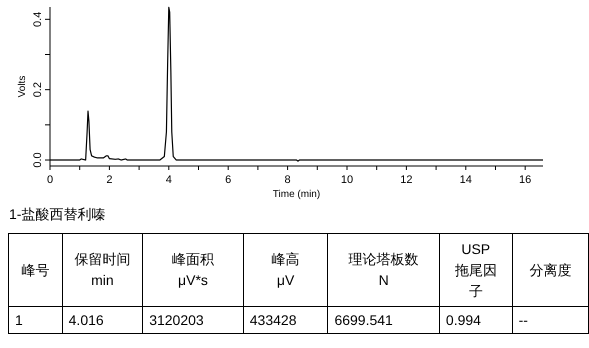  I want to click on text: 4.016, so click(102, 320).